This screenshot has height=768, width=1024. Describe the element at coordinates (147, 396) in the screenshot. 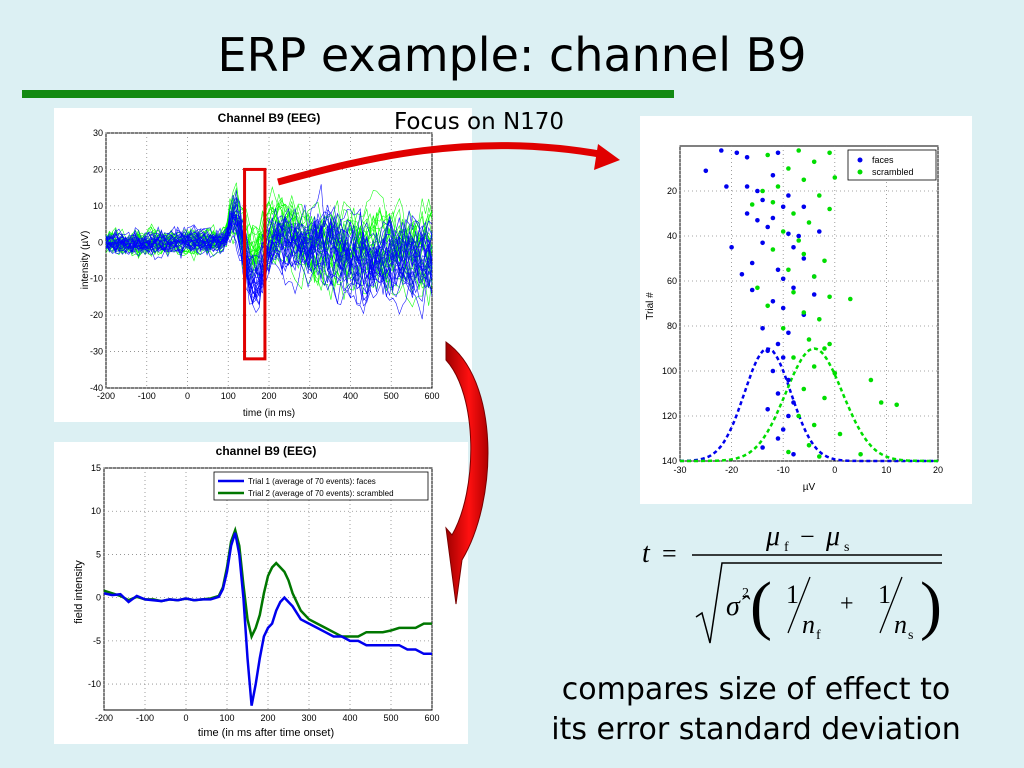

I see `raw-trials-x-tick-label: -100` at that location.